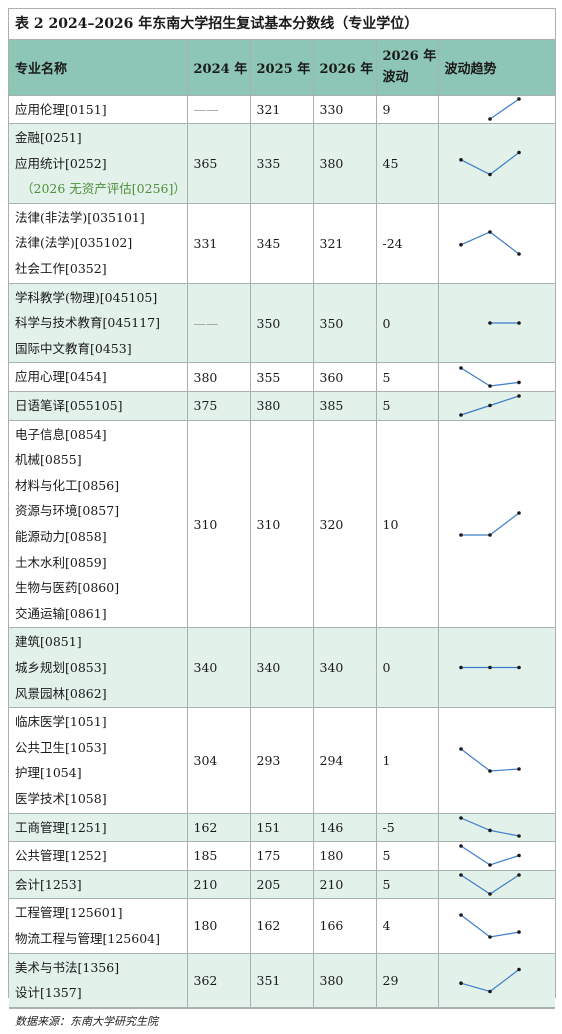 The height and width of the screenshot is (1034, 562). I want to click on header-2026: 2026 年, so click(344, 68).